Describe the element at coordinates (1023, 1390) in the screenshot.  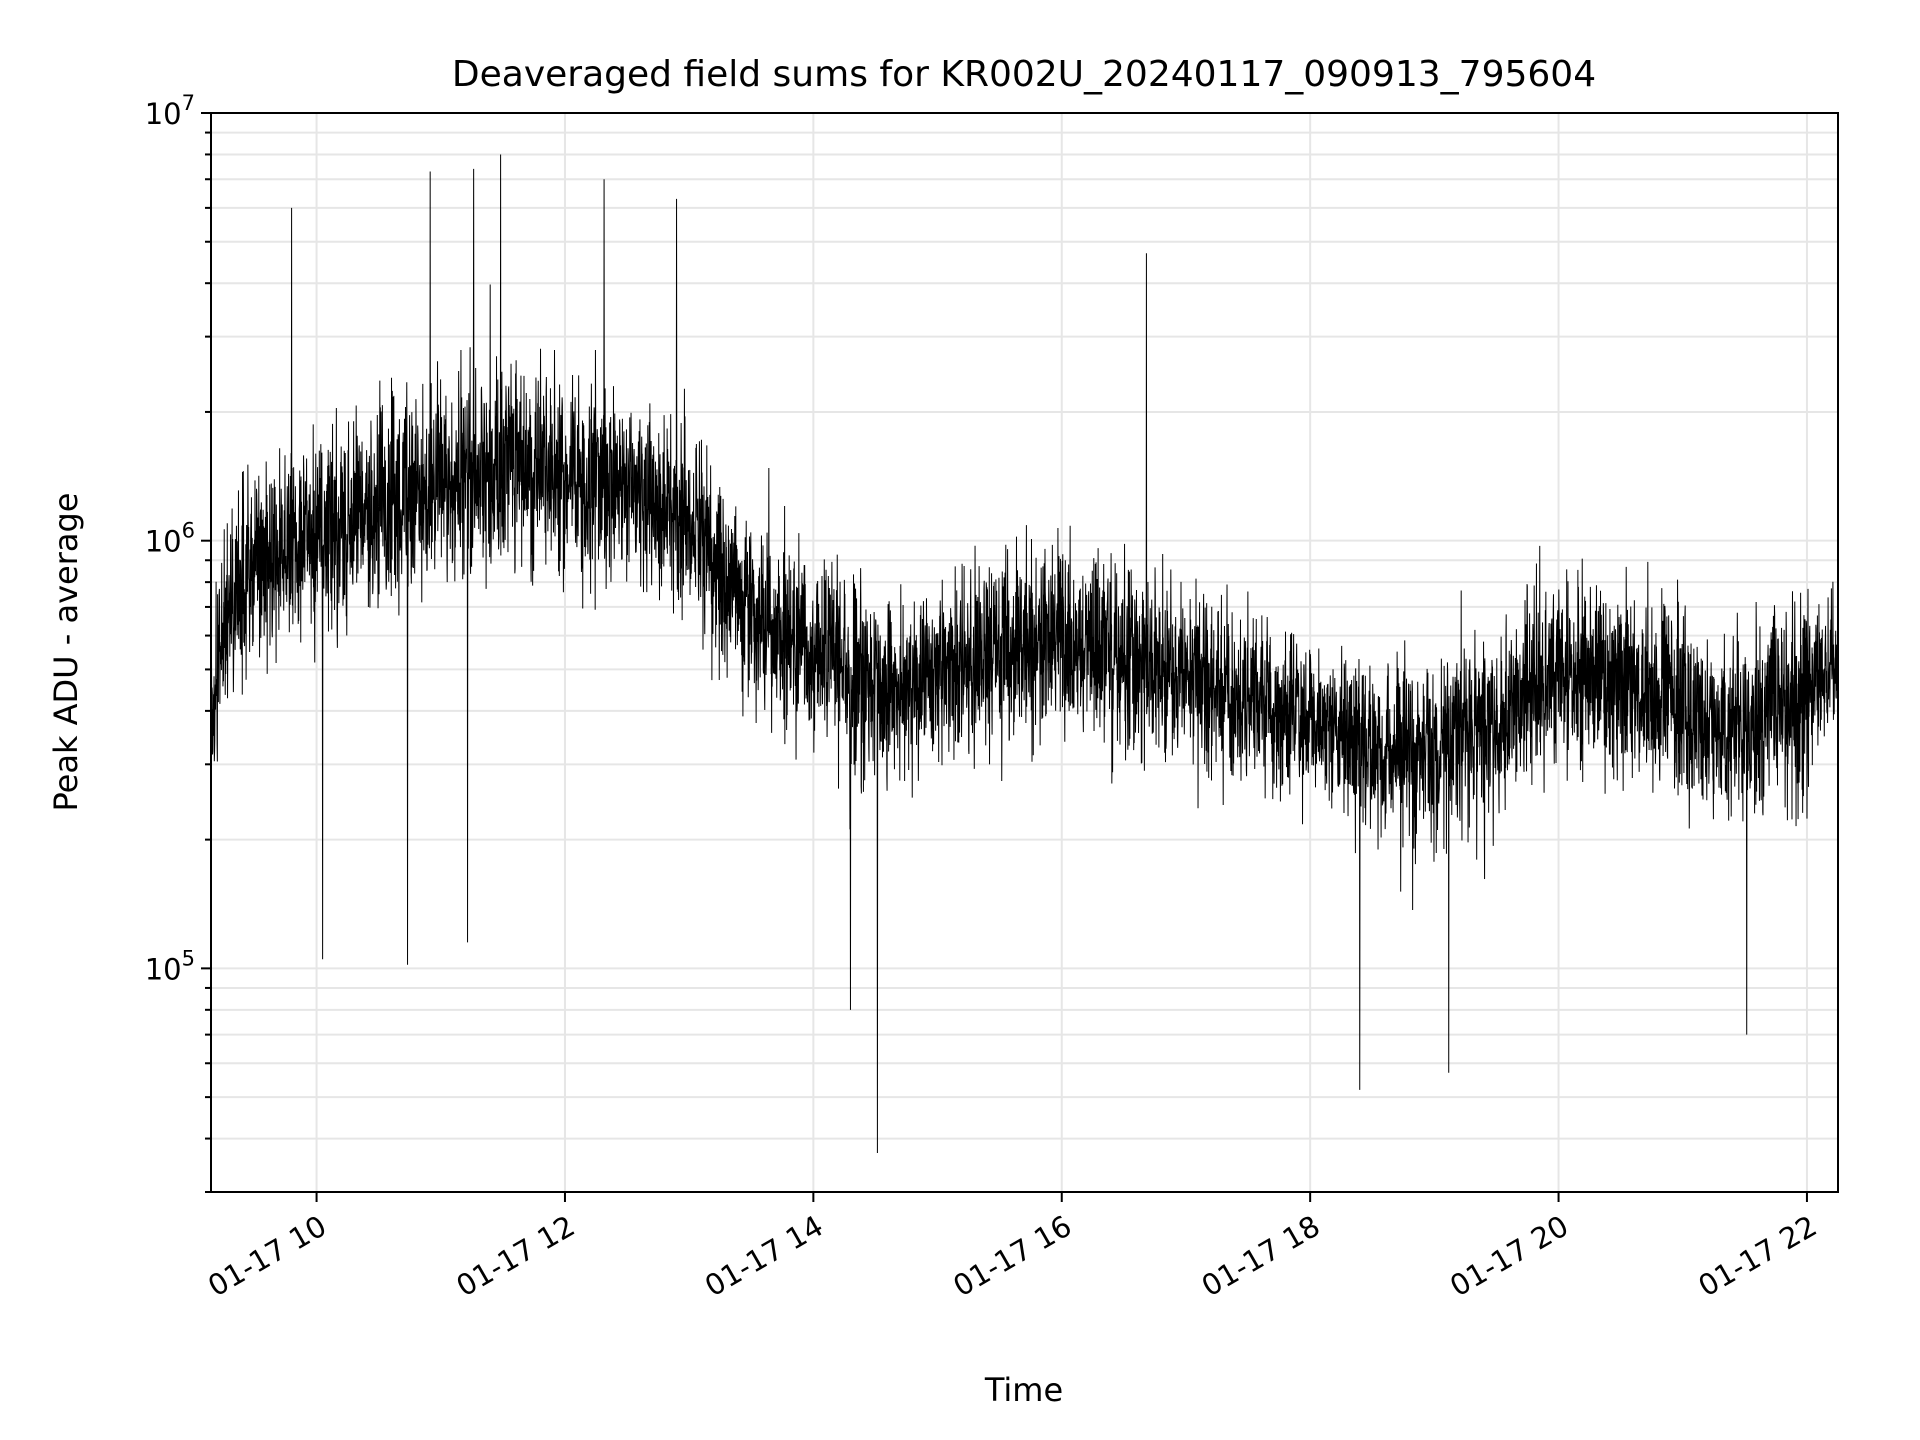
I see `x-axis-label: Time` at that location.